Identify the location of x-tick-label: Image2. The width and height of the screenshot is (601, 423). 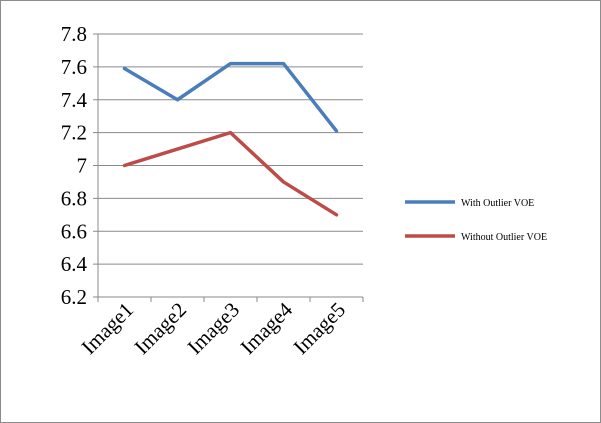
(161, 329).